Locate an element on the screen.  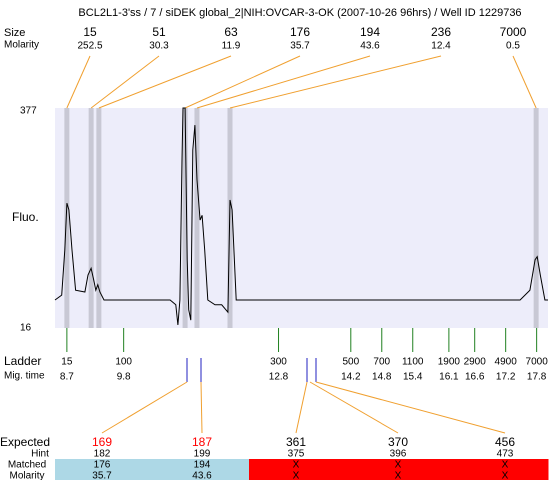
matched-molarity: 35.7 is located at coordinates (102, 475).